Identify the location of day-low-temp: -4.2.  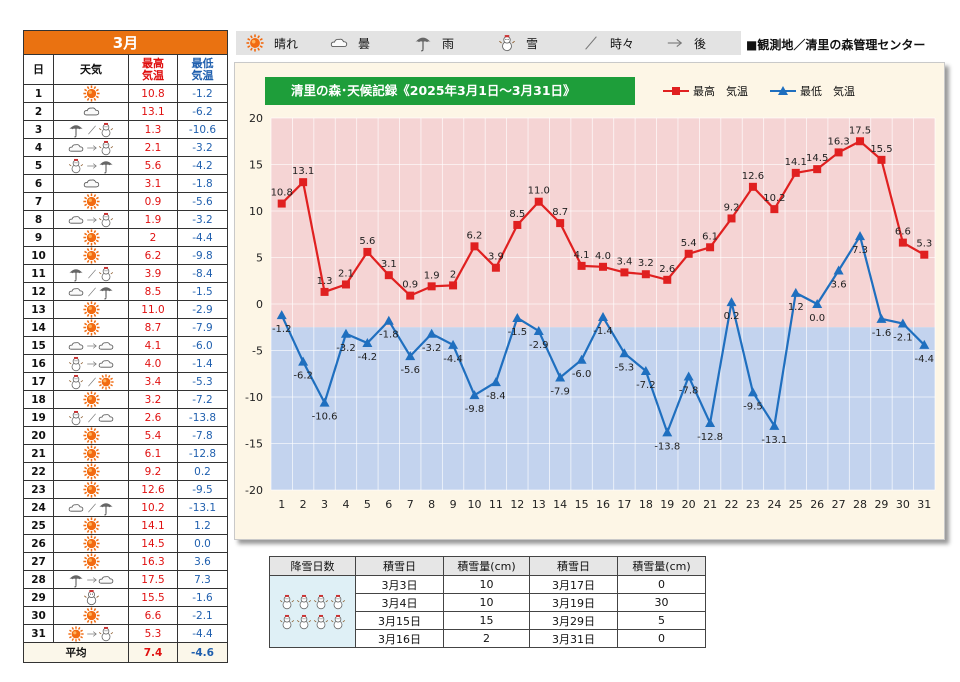
(202, 165).